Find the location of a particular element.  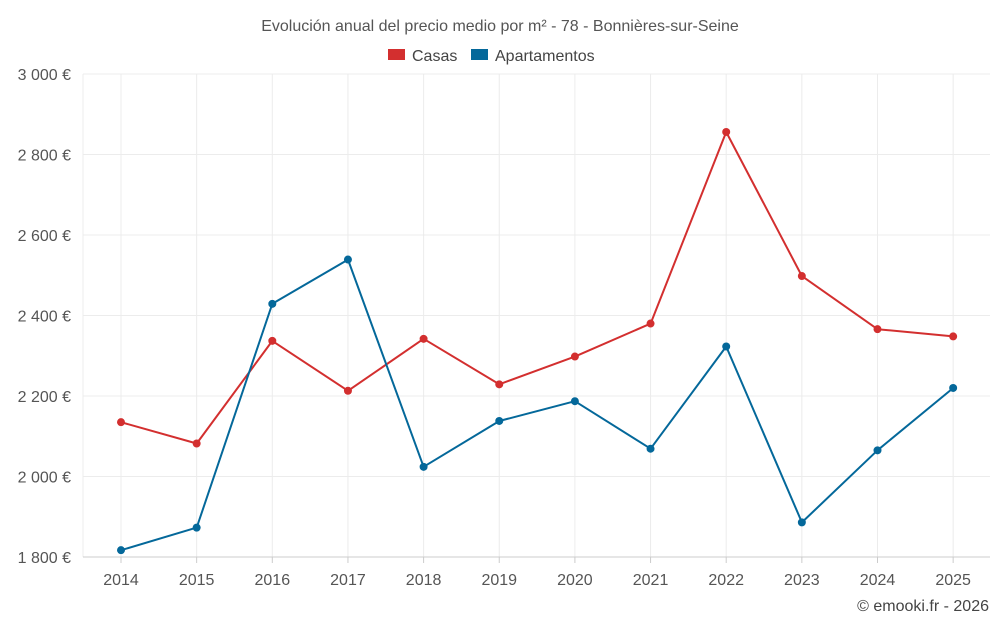

x-tick-label: 2024 is located at coordinates (878, 580).